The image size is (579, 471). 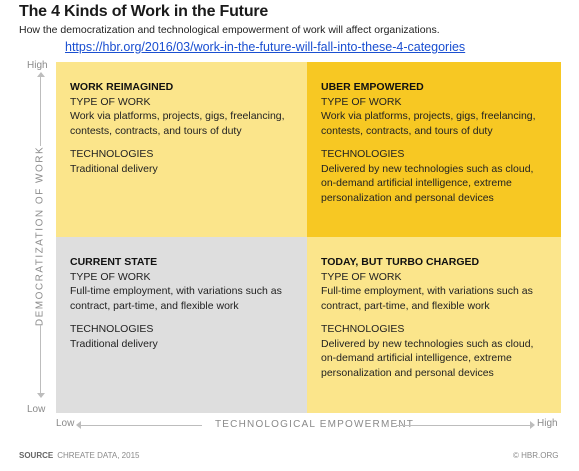 What do you see at coordinates (547, 423) in the screenshot?
I see `x-axis-high-label: High` at bounding box center [547, 423].